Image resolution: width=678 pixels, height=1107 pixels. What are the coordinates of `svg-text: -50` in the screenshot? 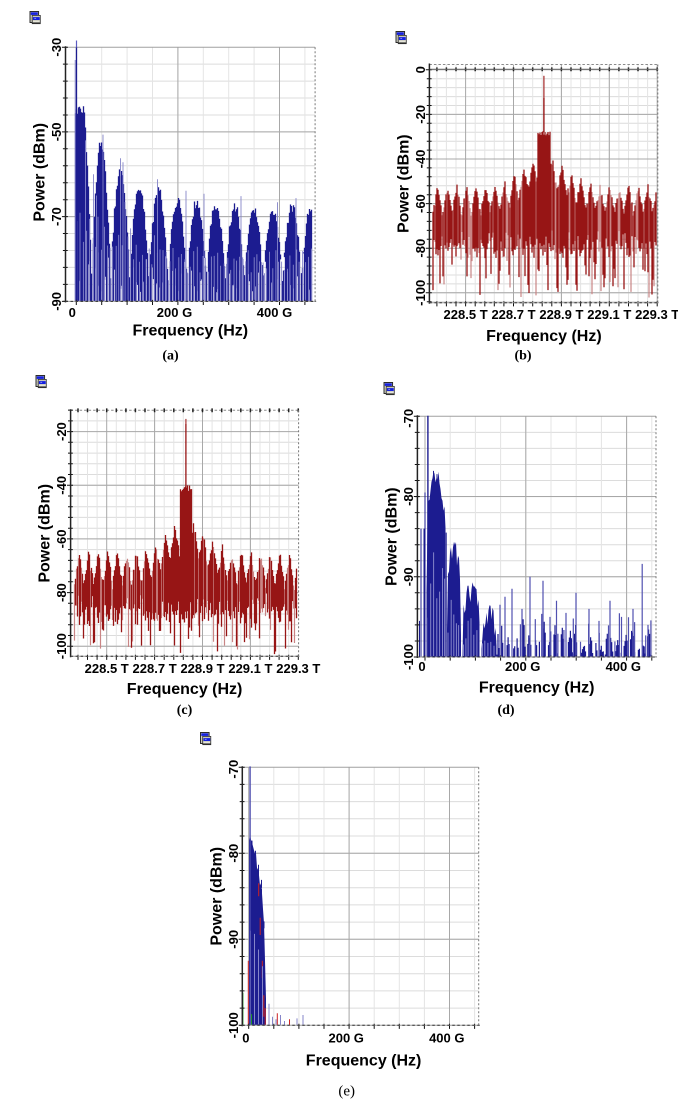 It's located at (56, 132).